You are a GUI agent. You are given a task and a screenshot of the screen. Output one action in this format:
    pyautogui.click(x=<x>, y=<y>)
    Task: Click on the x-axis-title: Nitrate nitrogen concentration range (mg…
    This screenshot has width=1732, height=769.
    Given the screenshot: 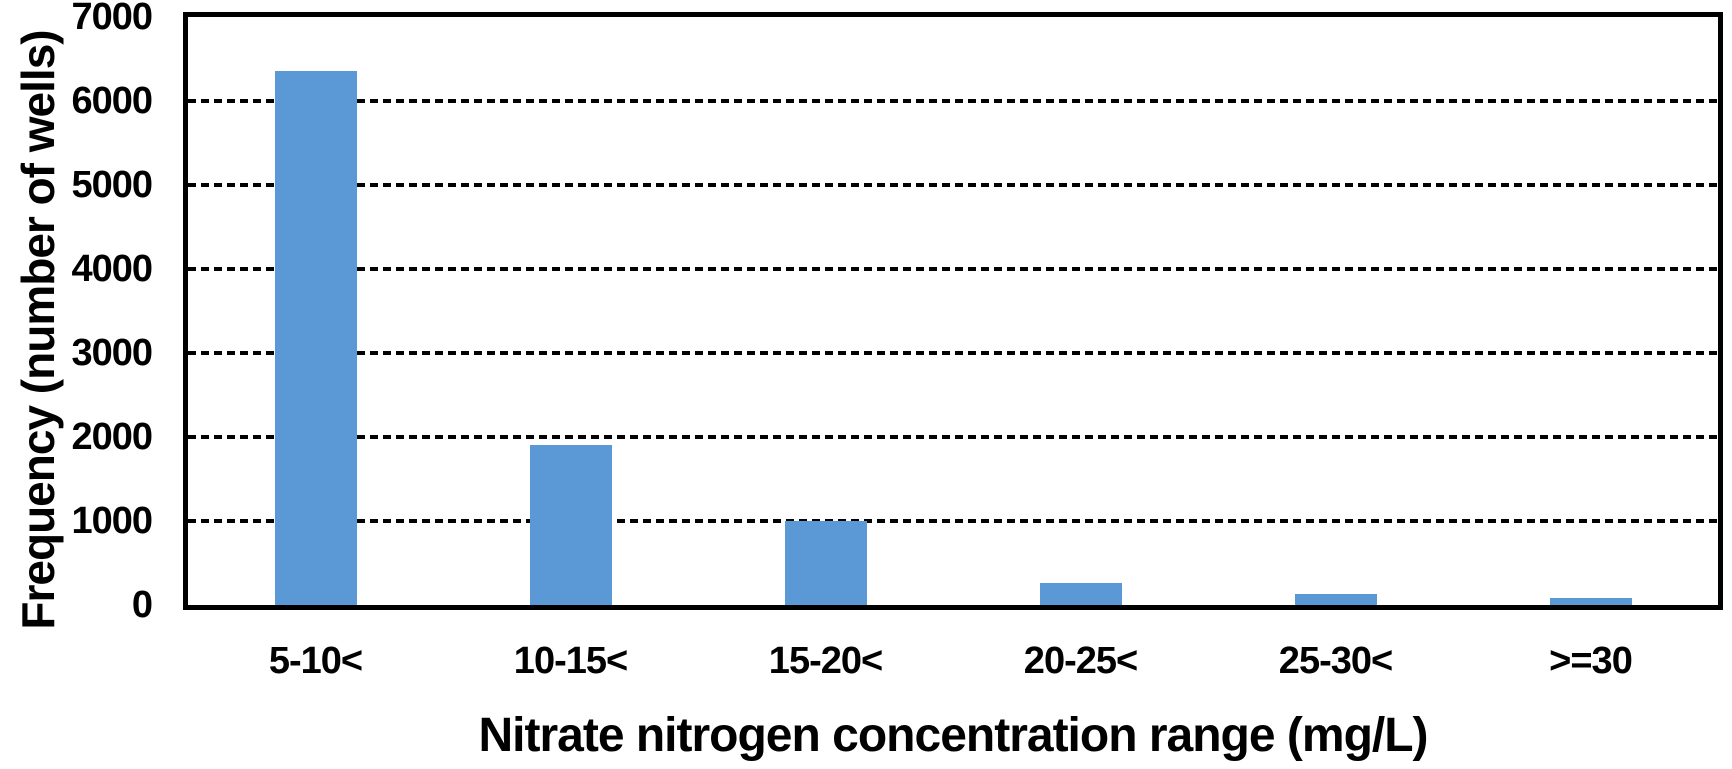 What is the action you would take?
    pyautogui.click(x=953, y=735)
    